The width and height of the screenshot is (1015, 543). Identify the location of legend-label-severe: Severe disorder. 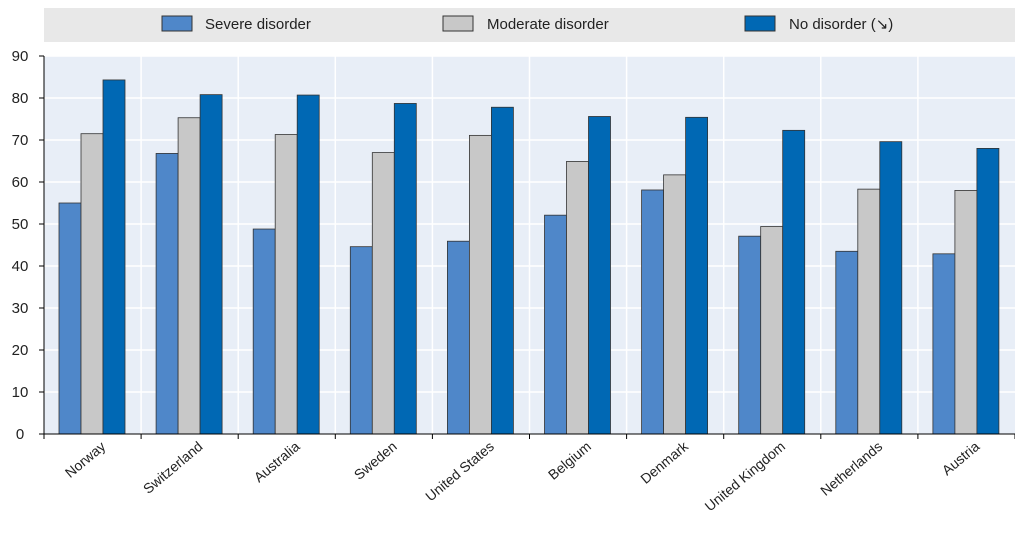
(258, 24).